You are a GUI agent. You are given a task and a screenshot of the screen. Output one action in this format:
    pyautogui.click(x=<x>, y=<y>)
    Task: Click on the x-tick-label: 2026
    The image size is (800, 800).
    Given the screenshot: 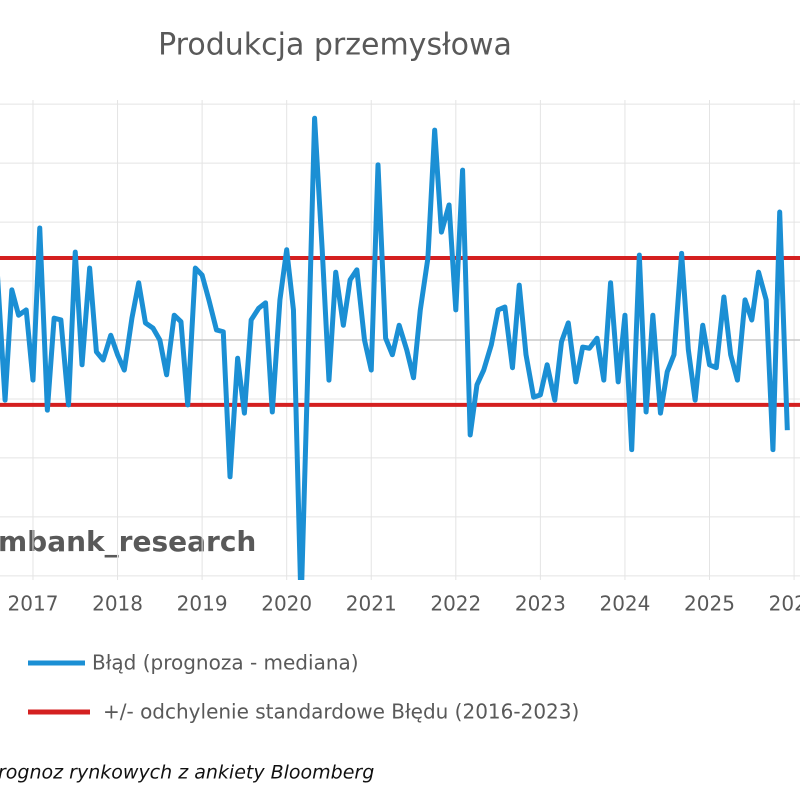 What is the action you would take?
    pyautogui.click(x=784, y=604)
    